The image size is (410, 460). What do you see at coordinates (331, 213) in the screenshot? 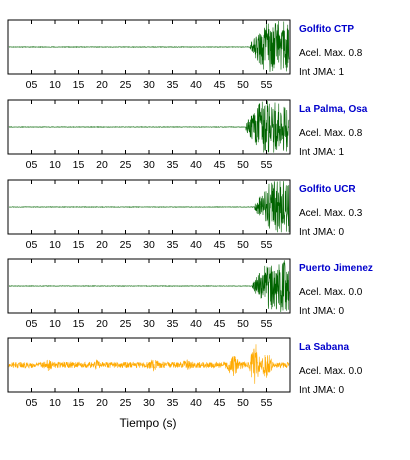
I see `accel-max-label: Acel. Max. 0.3` at bounding box center [331, 213].